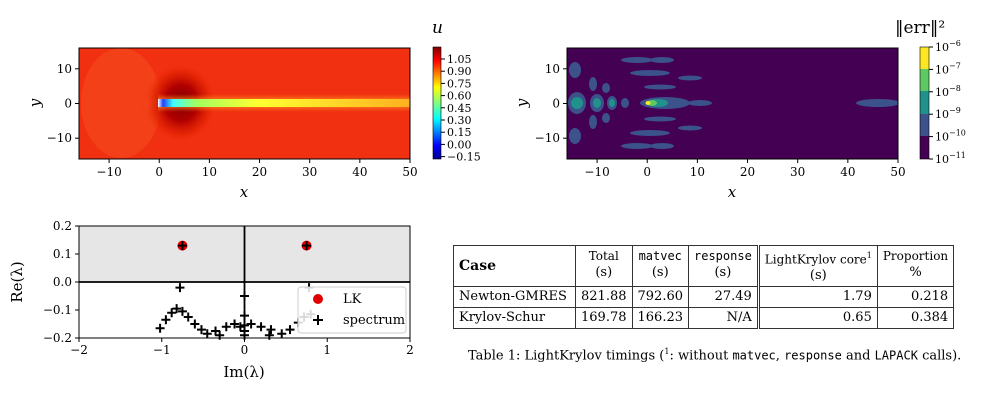 The image size is (1000, 400). What do you see at coordinates (780, 356) in the screenshot?
I see `caption-comma: ,` at bounding box center [780, 356].